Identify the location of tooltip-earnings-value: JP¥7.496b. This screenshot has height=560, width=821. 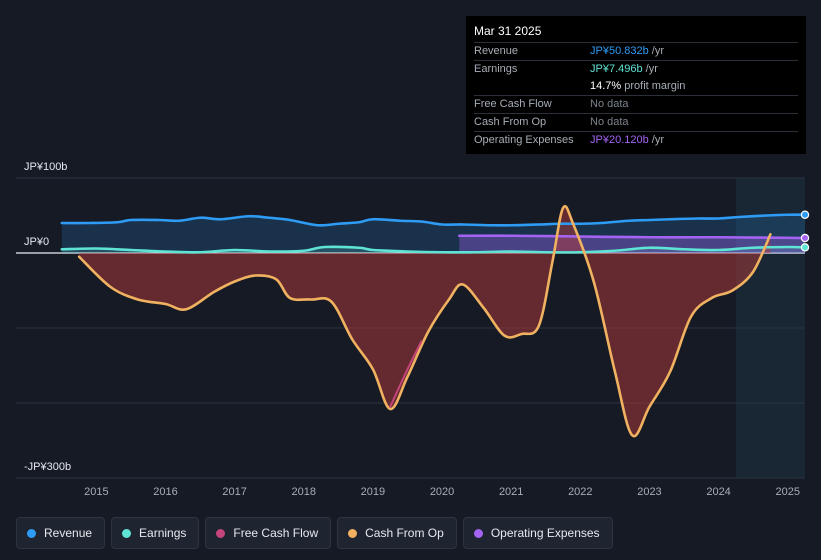
(616, 69).